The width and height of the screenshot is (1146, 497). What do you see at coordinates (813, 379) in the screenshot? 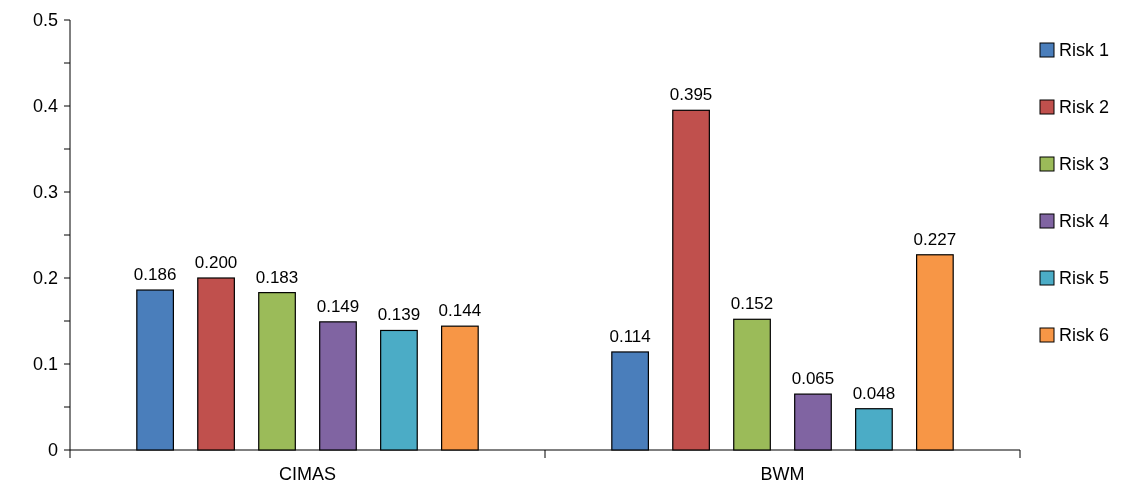
I see `data-label: 0.065` at bounding box center [813, 379].